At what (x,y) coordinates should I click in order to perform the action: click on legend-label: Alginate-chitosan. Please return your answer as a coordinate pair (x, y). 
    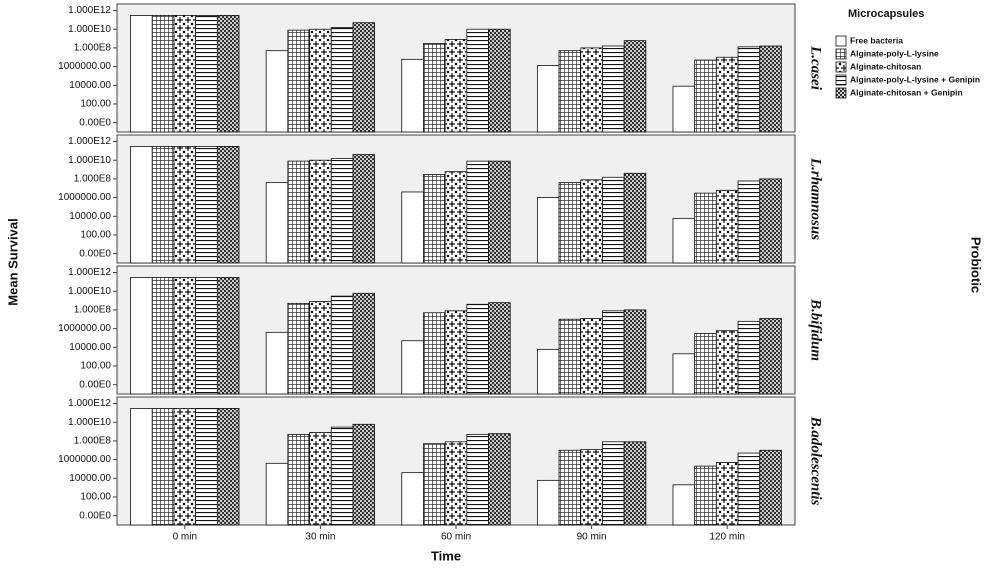
    Looking at the image, I should click on (885, 66).